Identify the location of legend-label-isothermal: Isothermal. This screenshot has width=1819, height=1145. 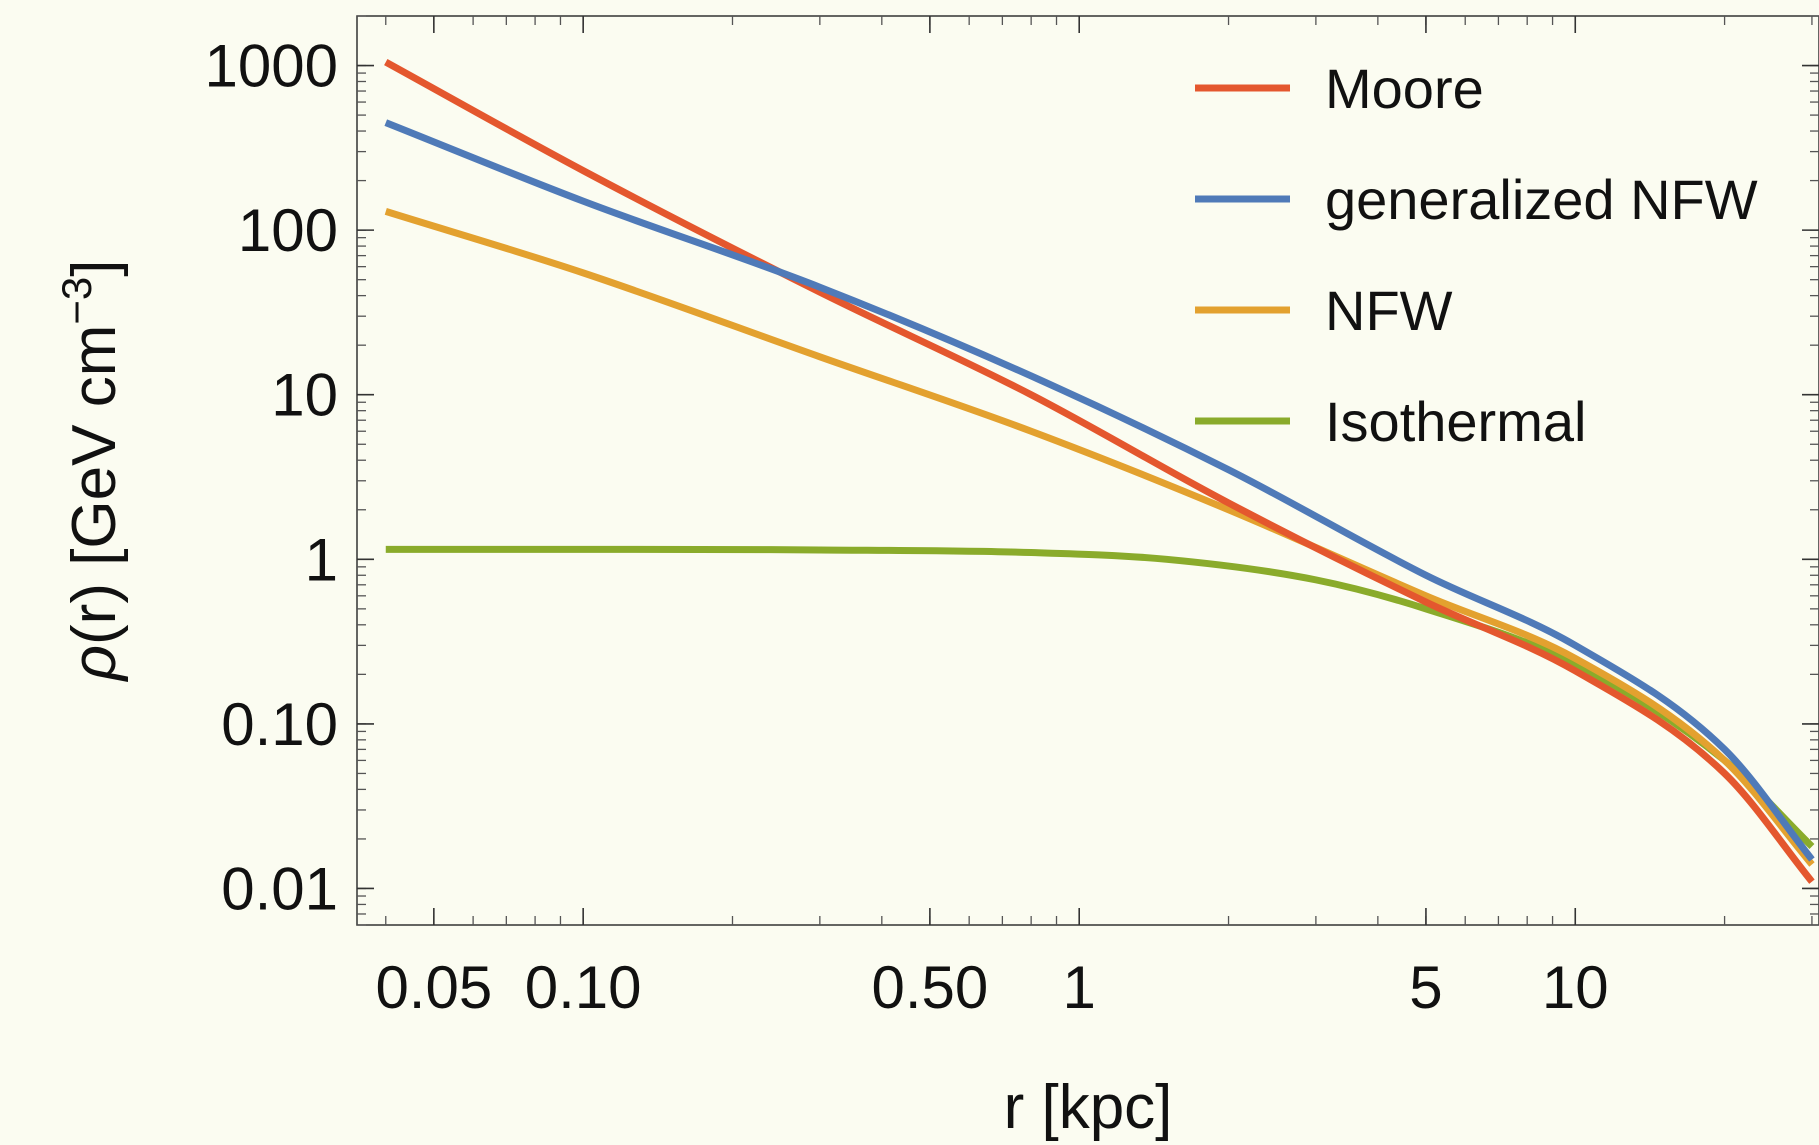
(1455, 421).